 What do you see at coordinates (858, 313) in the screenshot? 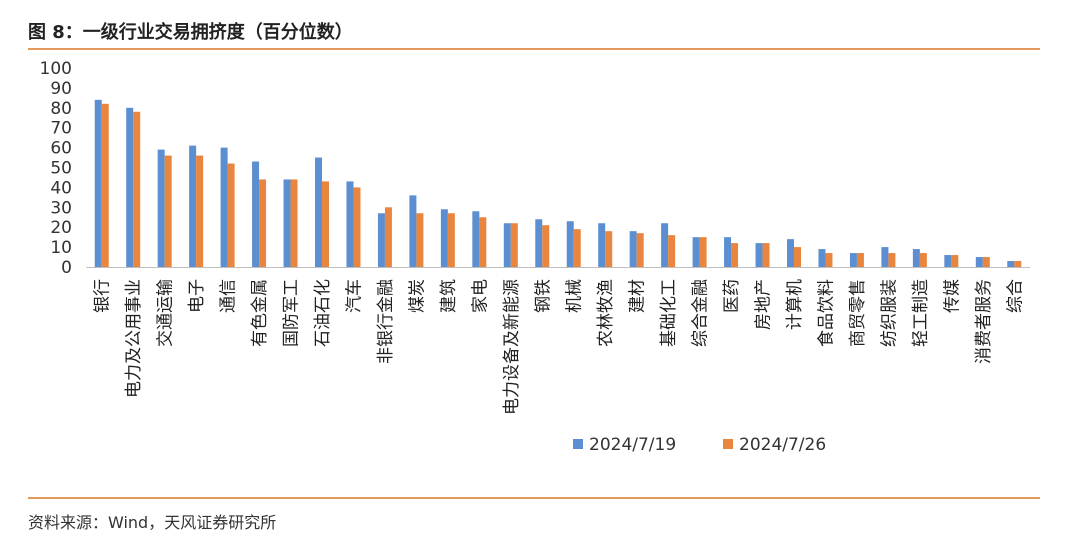
I see `category-label: 商贸零售` at bounding box center [858, 313].